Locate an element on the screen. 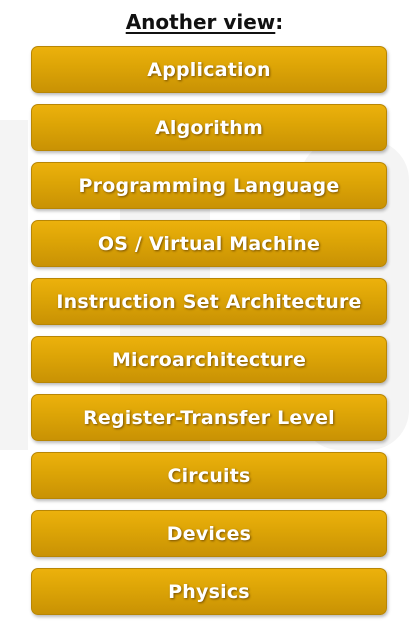 This screenshot has width=409, height=626. layer-algorithm: Algorithm is located at coordinates (209, 127).